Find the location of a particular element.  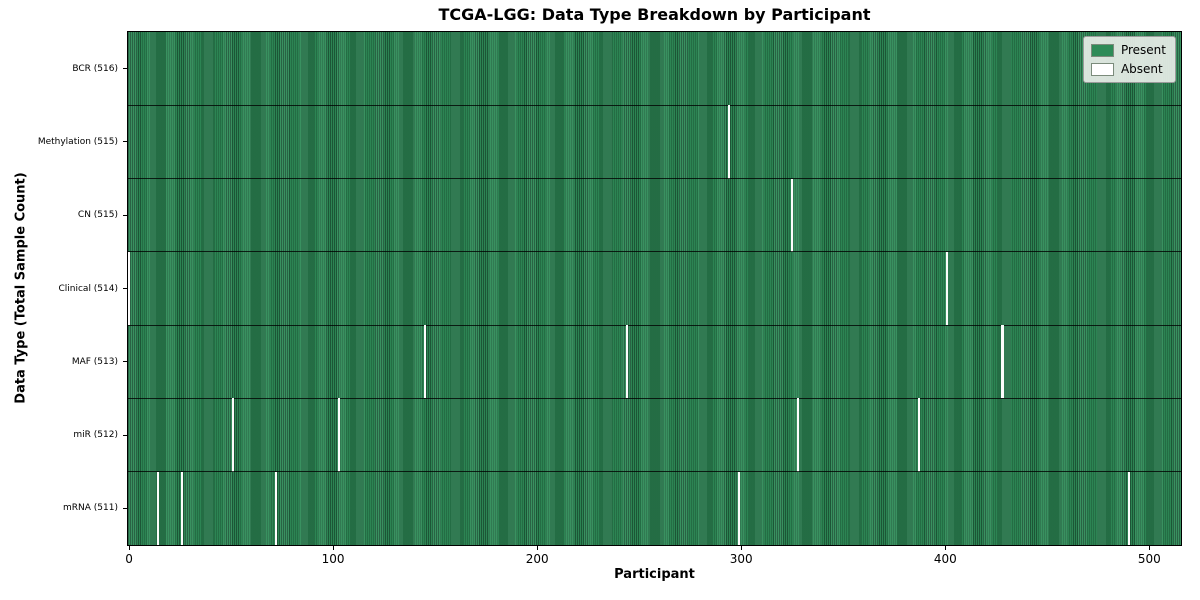

x-axis-label: Participant is located at coordinates (654, 574).